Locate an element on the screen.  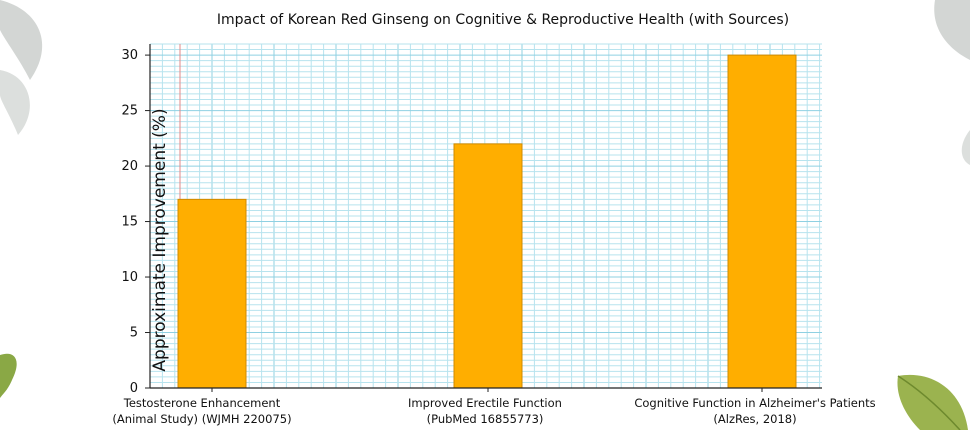
y-tick-label: 25 is located at coordinates (129, 111).